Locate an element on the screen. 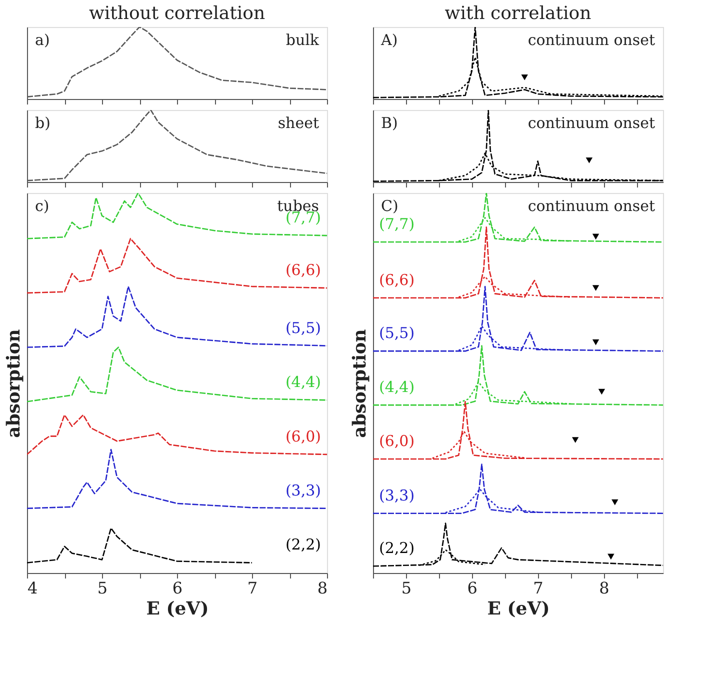 Image resolution: width=725 pixels, height=688 pixels. series-label: (7,7) is located at coordinates (397, 224).